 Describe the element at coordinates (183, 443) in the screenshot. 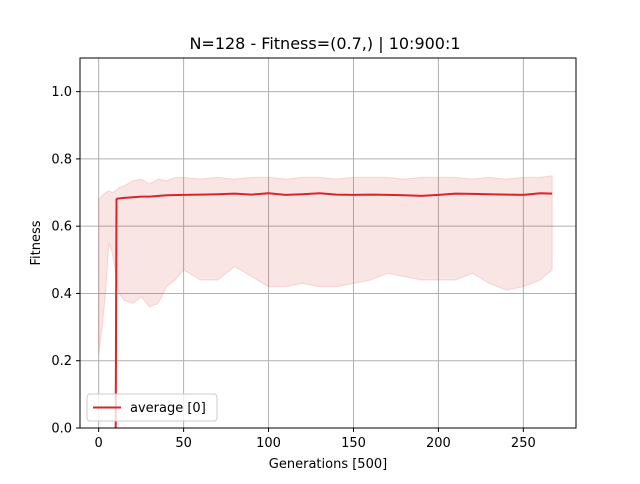

I see `x-tick-label: 50` at that location.